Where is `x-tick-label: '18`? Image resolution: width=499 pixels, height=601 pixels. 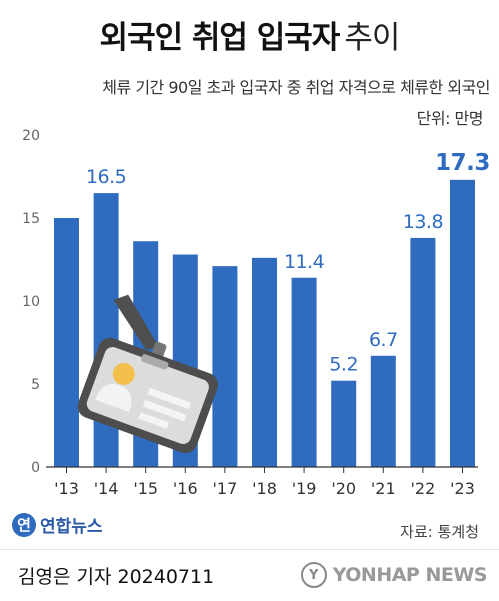 x-tick-label: '18 is located at coordinates (264, 488).